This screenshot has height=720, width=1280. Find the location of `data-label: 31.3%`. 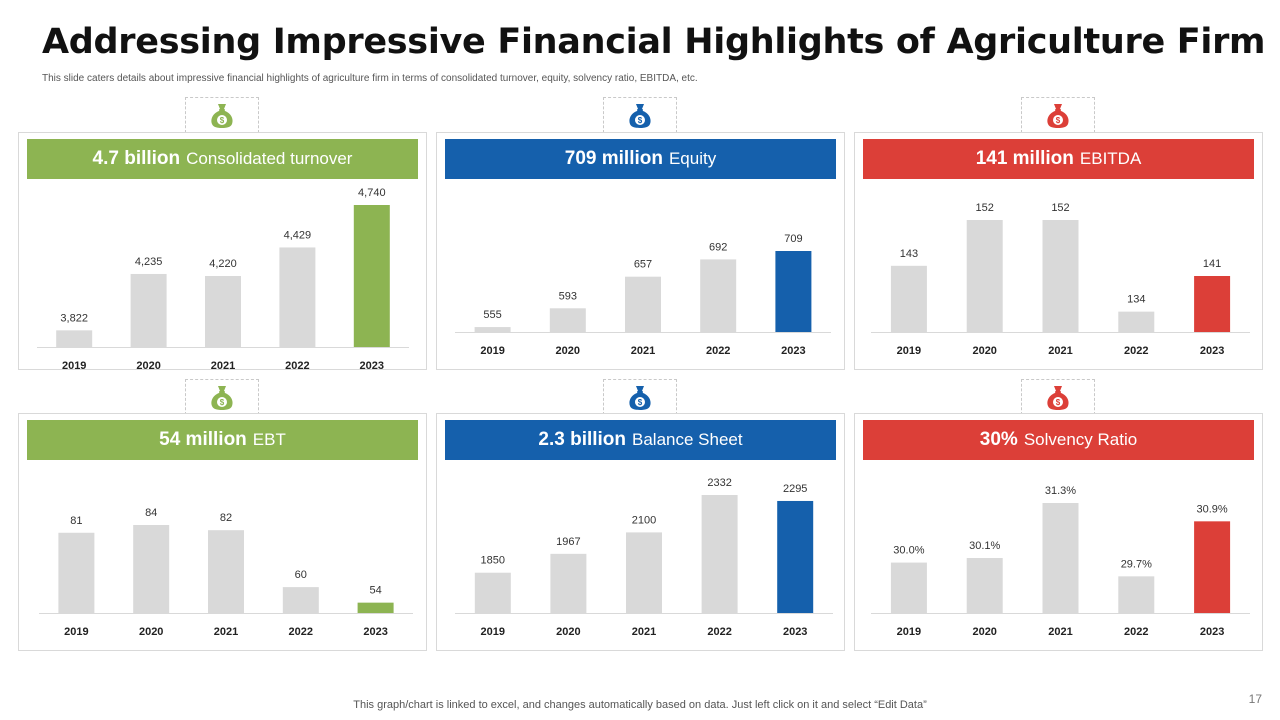

data-label: 31.3% is located at coordinates (1060, 491).